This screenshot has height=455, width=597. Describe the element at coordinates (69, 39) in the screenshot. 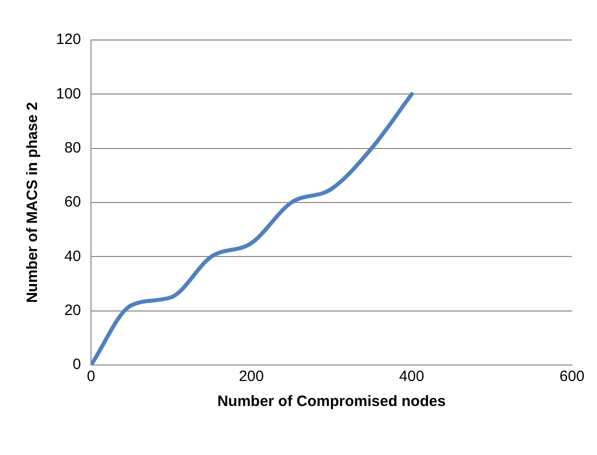

I see `y-tick-label: 120` at that location.